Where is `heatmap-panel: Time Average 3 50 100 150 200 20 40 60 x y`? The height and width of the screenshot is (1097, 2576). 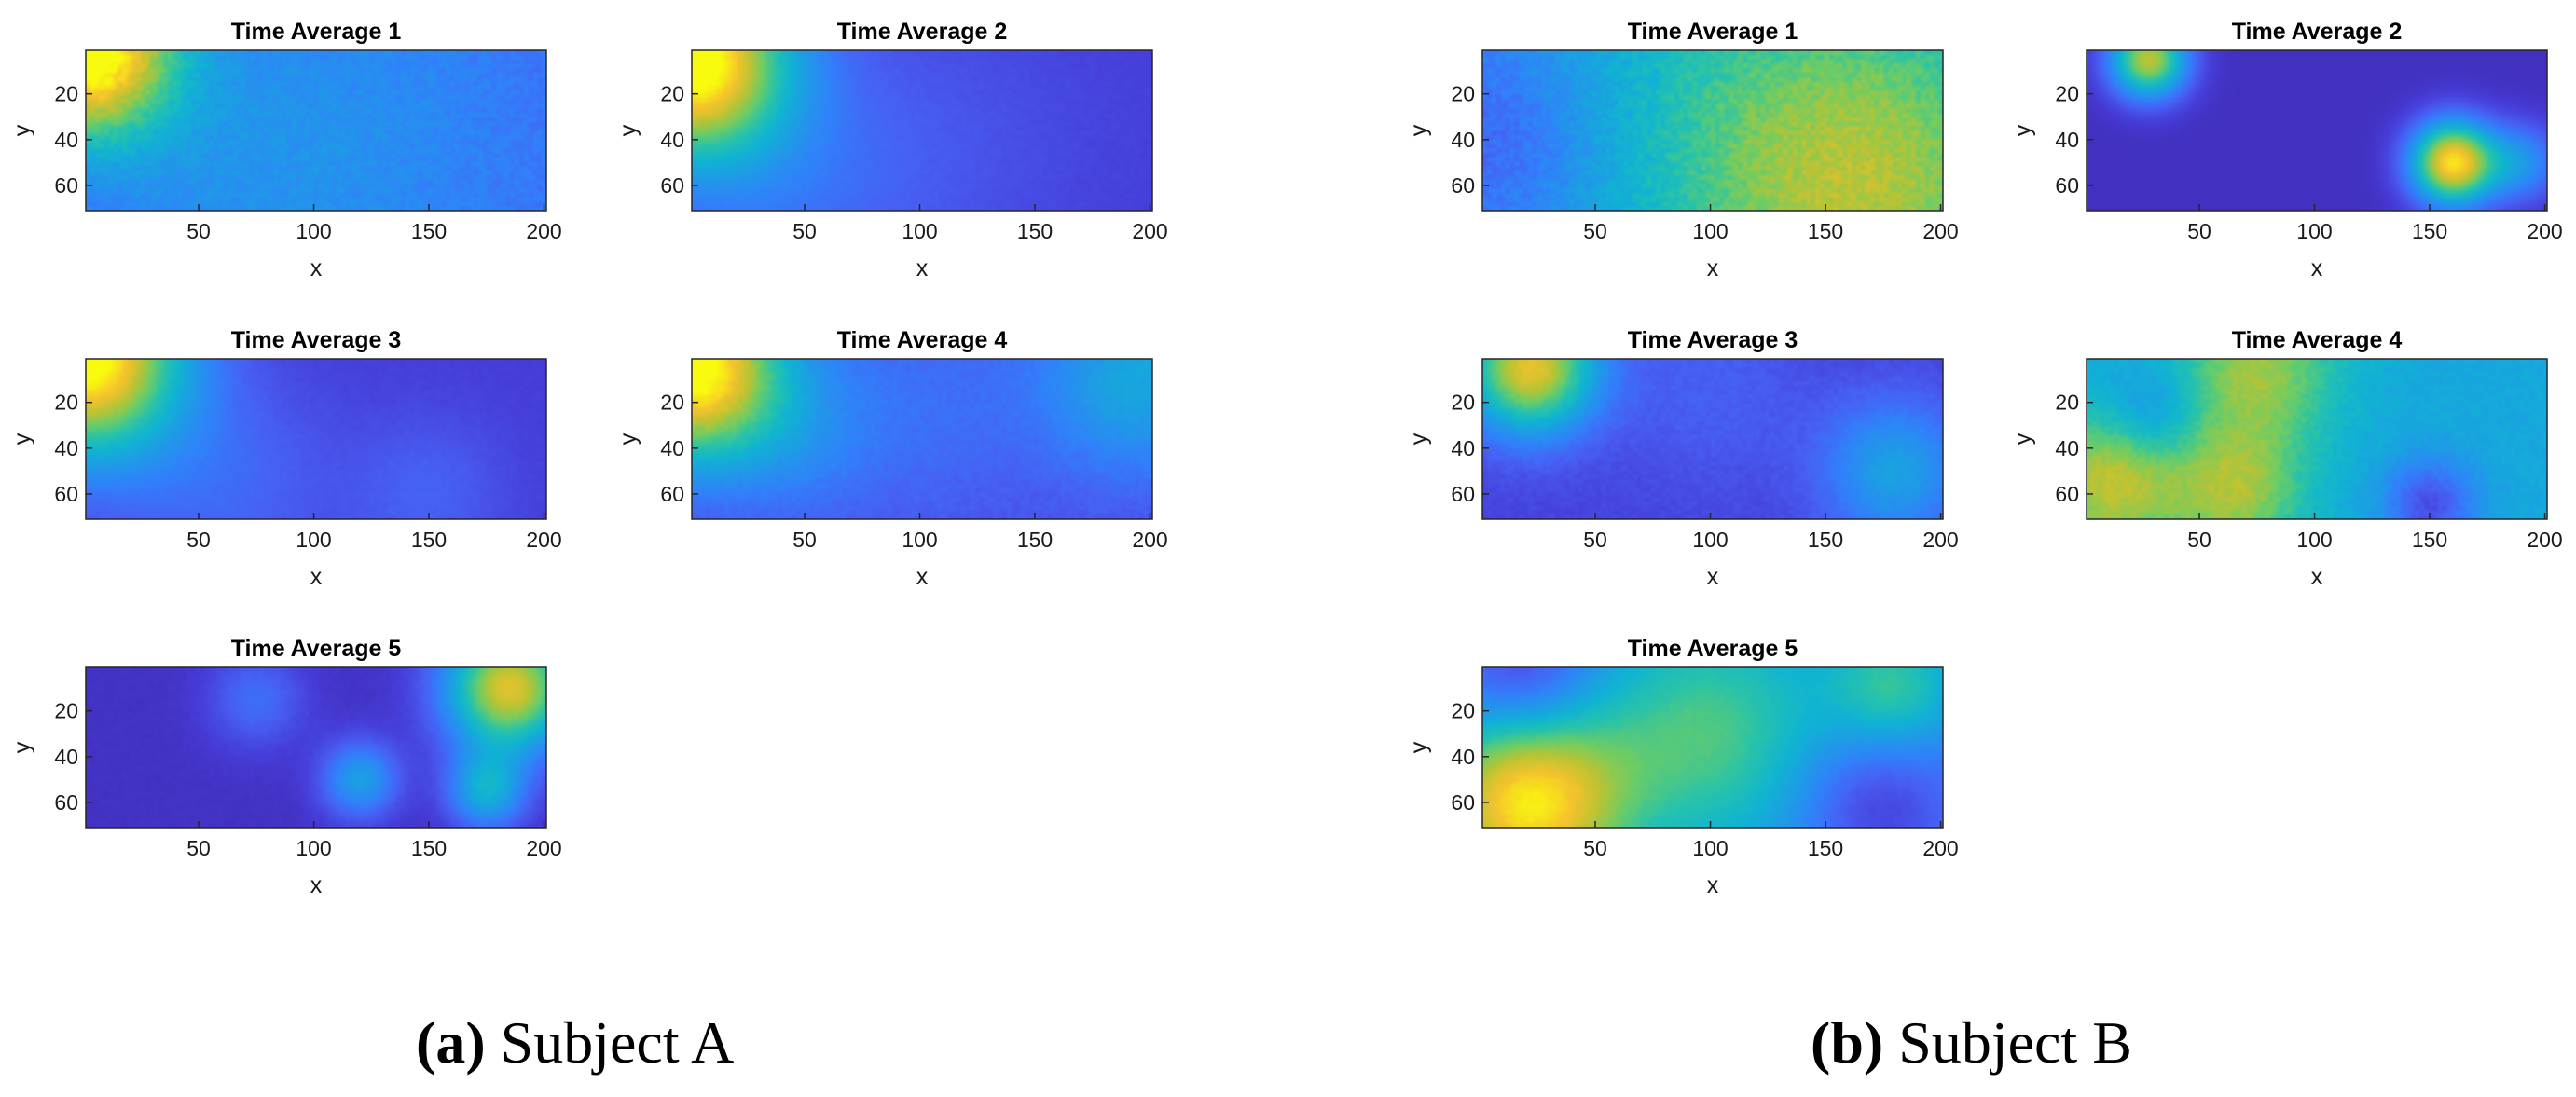 heatmap-panel: Time Average 3 50 100 150 200 20 40 60 x y is located at coordinates (1682, 459).